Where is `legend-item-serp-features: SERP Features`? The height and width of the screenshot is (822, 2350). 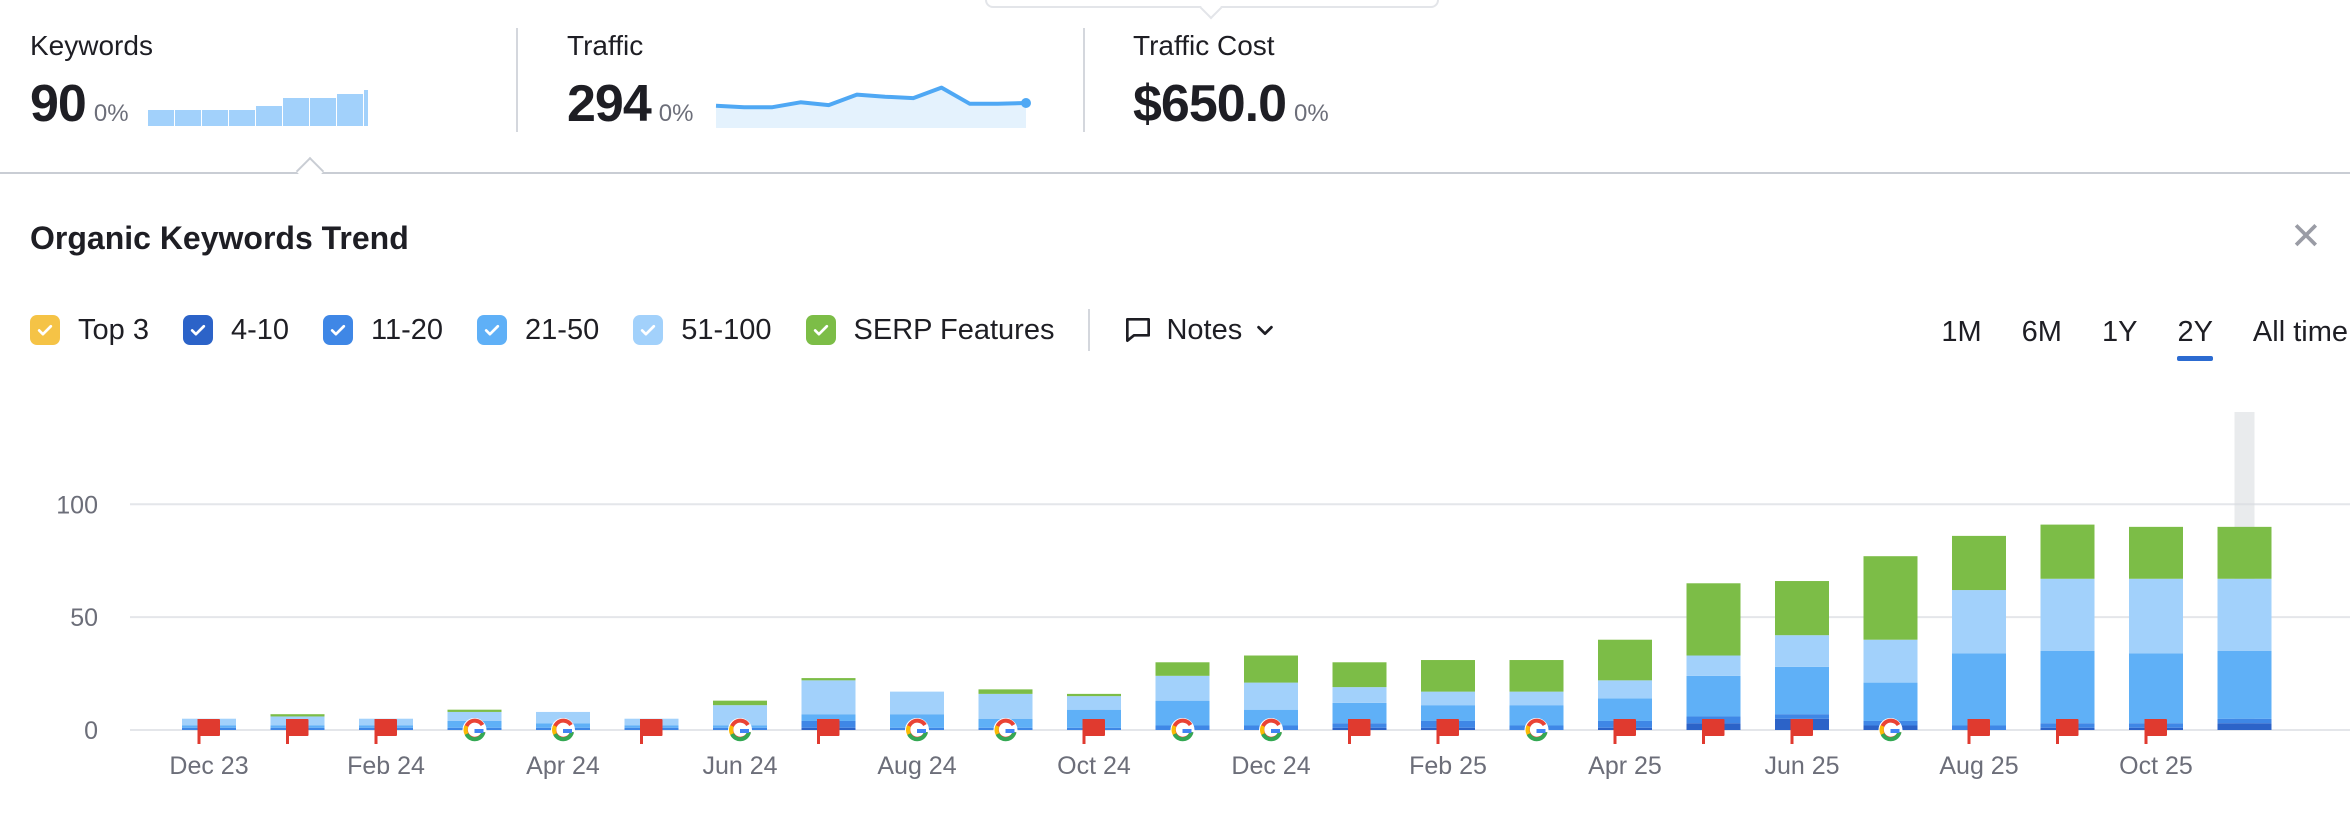
legend-item-serp-features: SERP Features is located at coordinates (929, 330).